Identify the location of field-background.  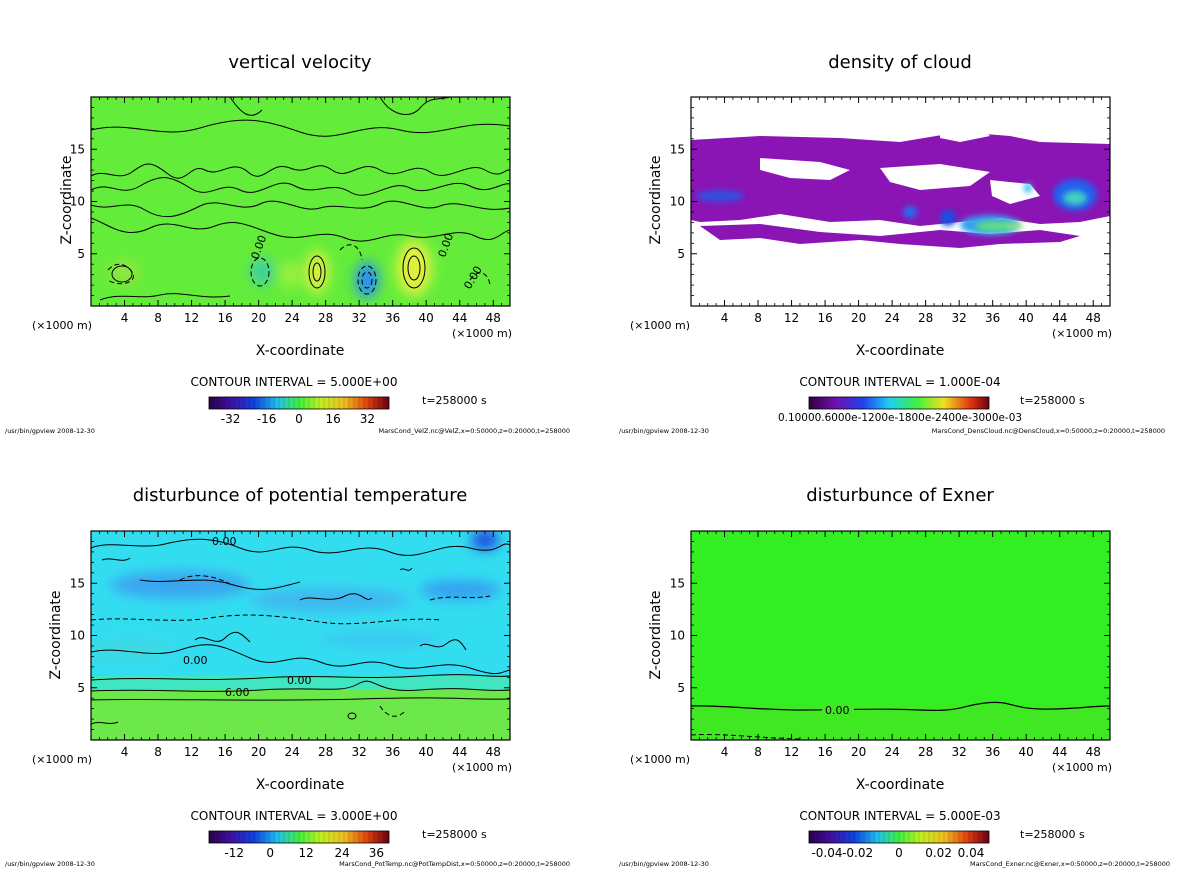
(300, 201).